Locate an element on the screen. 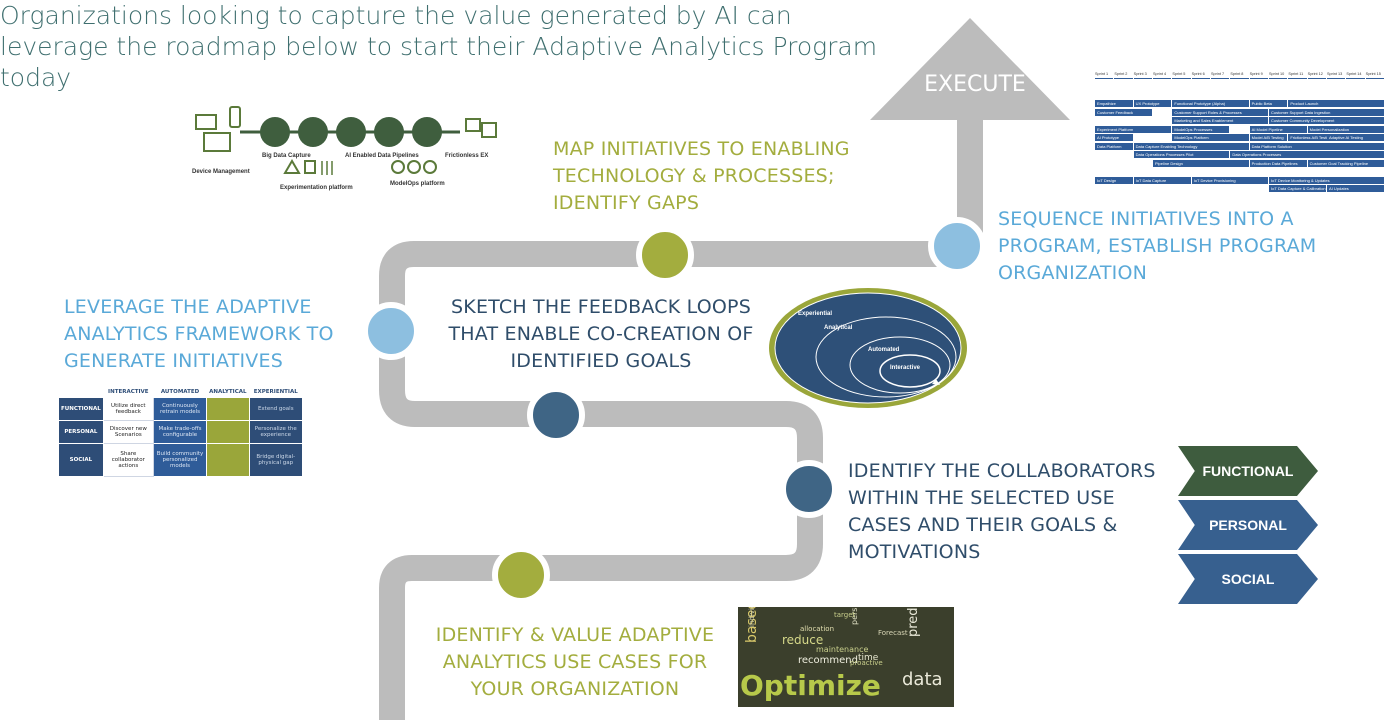  roadmap-bar: Pipeline Design is located at coordinates (1201, 163).